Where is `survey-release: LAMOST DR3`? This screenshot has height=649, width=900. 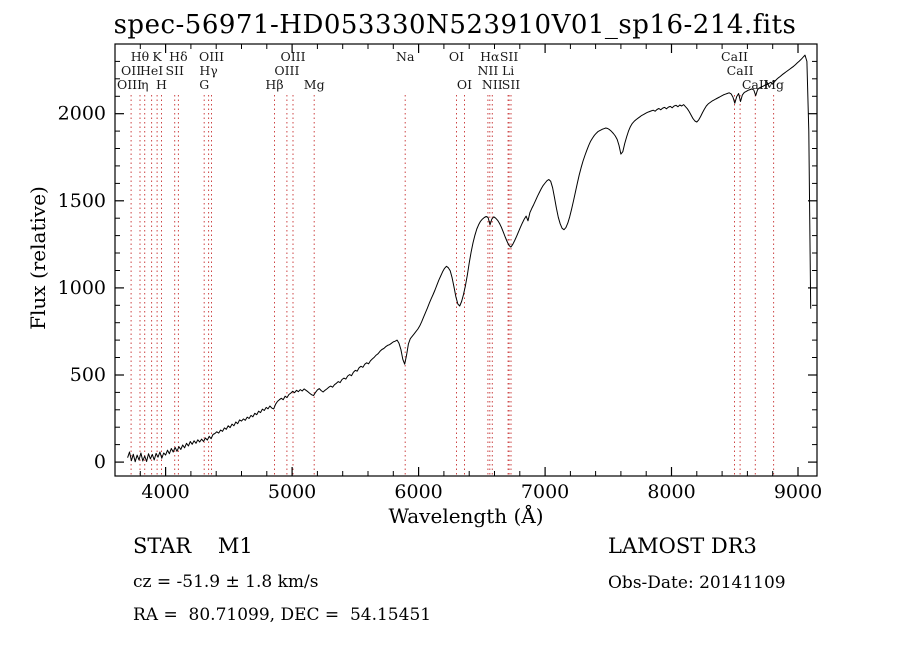
survey-release: LAMOST DR3 is located at coordinates (682, 546).